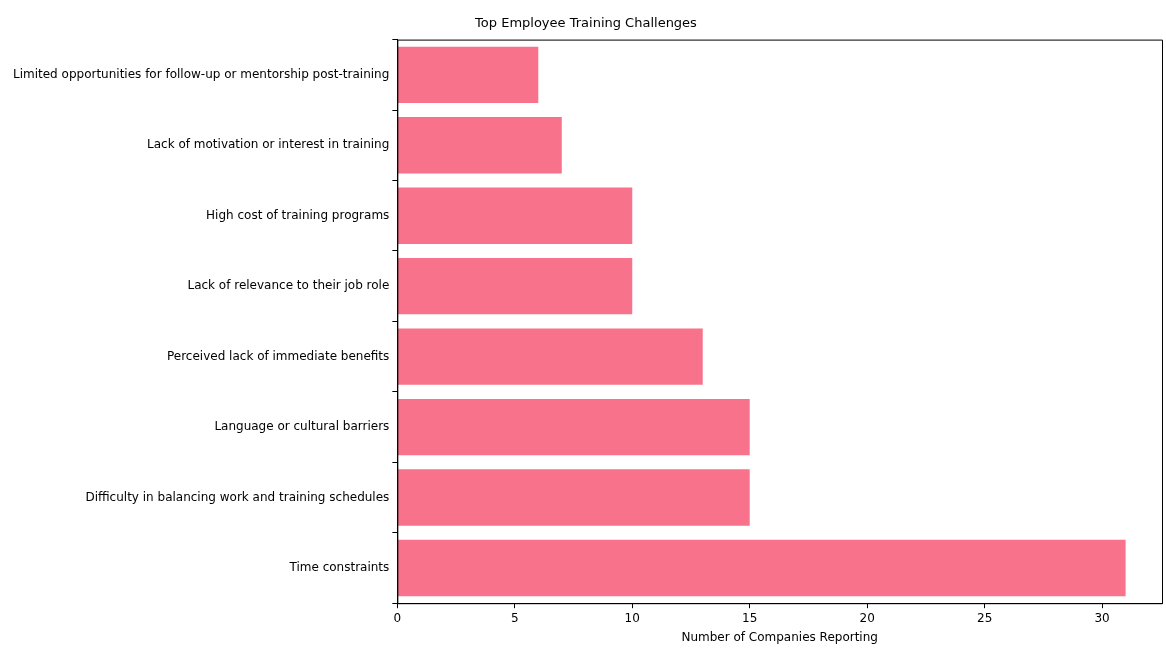 The height and width of the screenshot is (649, 1166). What do you see at coordinates (867, 617) in the screenshot?
I see `x-tick-label: 20` at bounding box center [867, 617].